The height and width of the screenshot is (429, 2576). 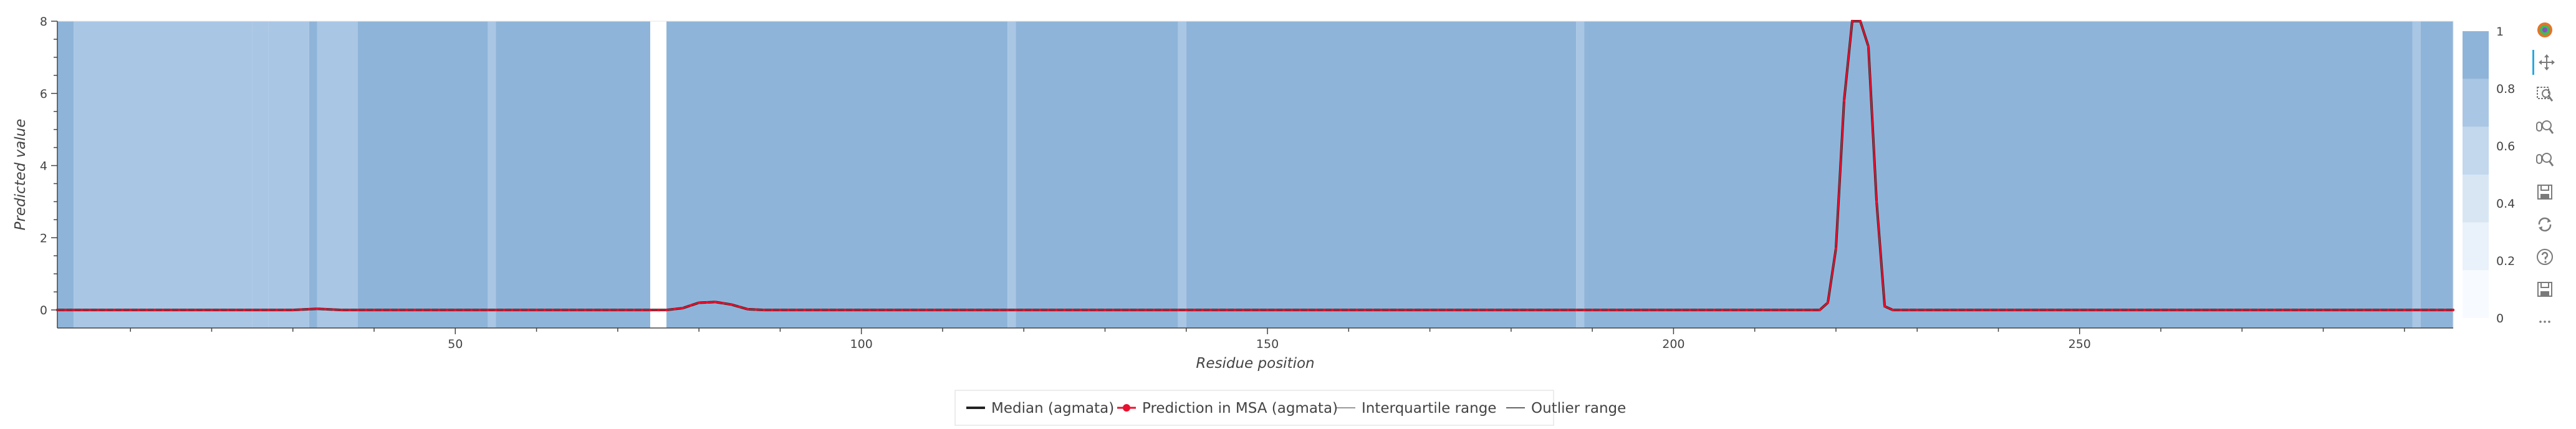 What do you see at coordinates (1126, 408) in the screenshot?
I see `legend-glyph-msa-point` at bounding box center [1126, 408].